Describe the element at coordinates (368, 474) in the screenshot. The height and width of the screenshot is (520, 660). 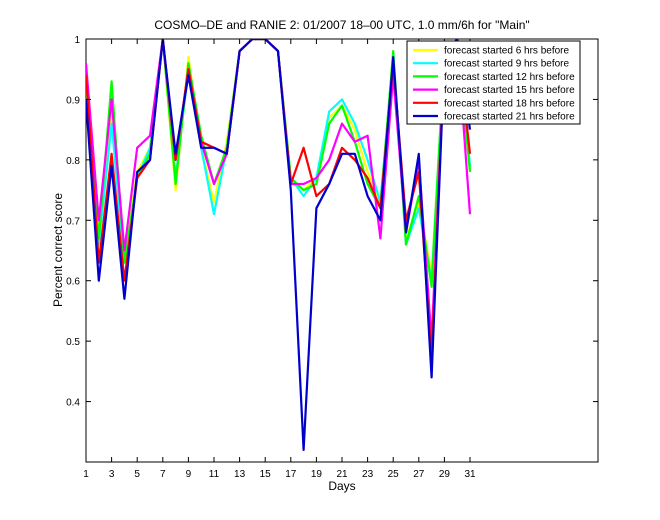
I see `x-tick-label: 23` at that location.